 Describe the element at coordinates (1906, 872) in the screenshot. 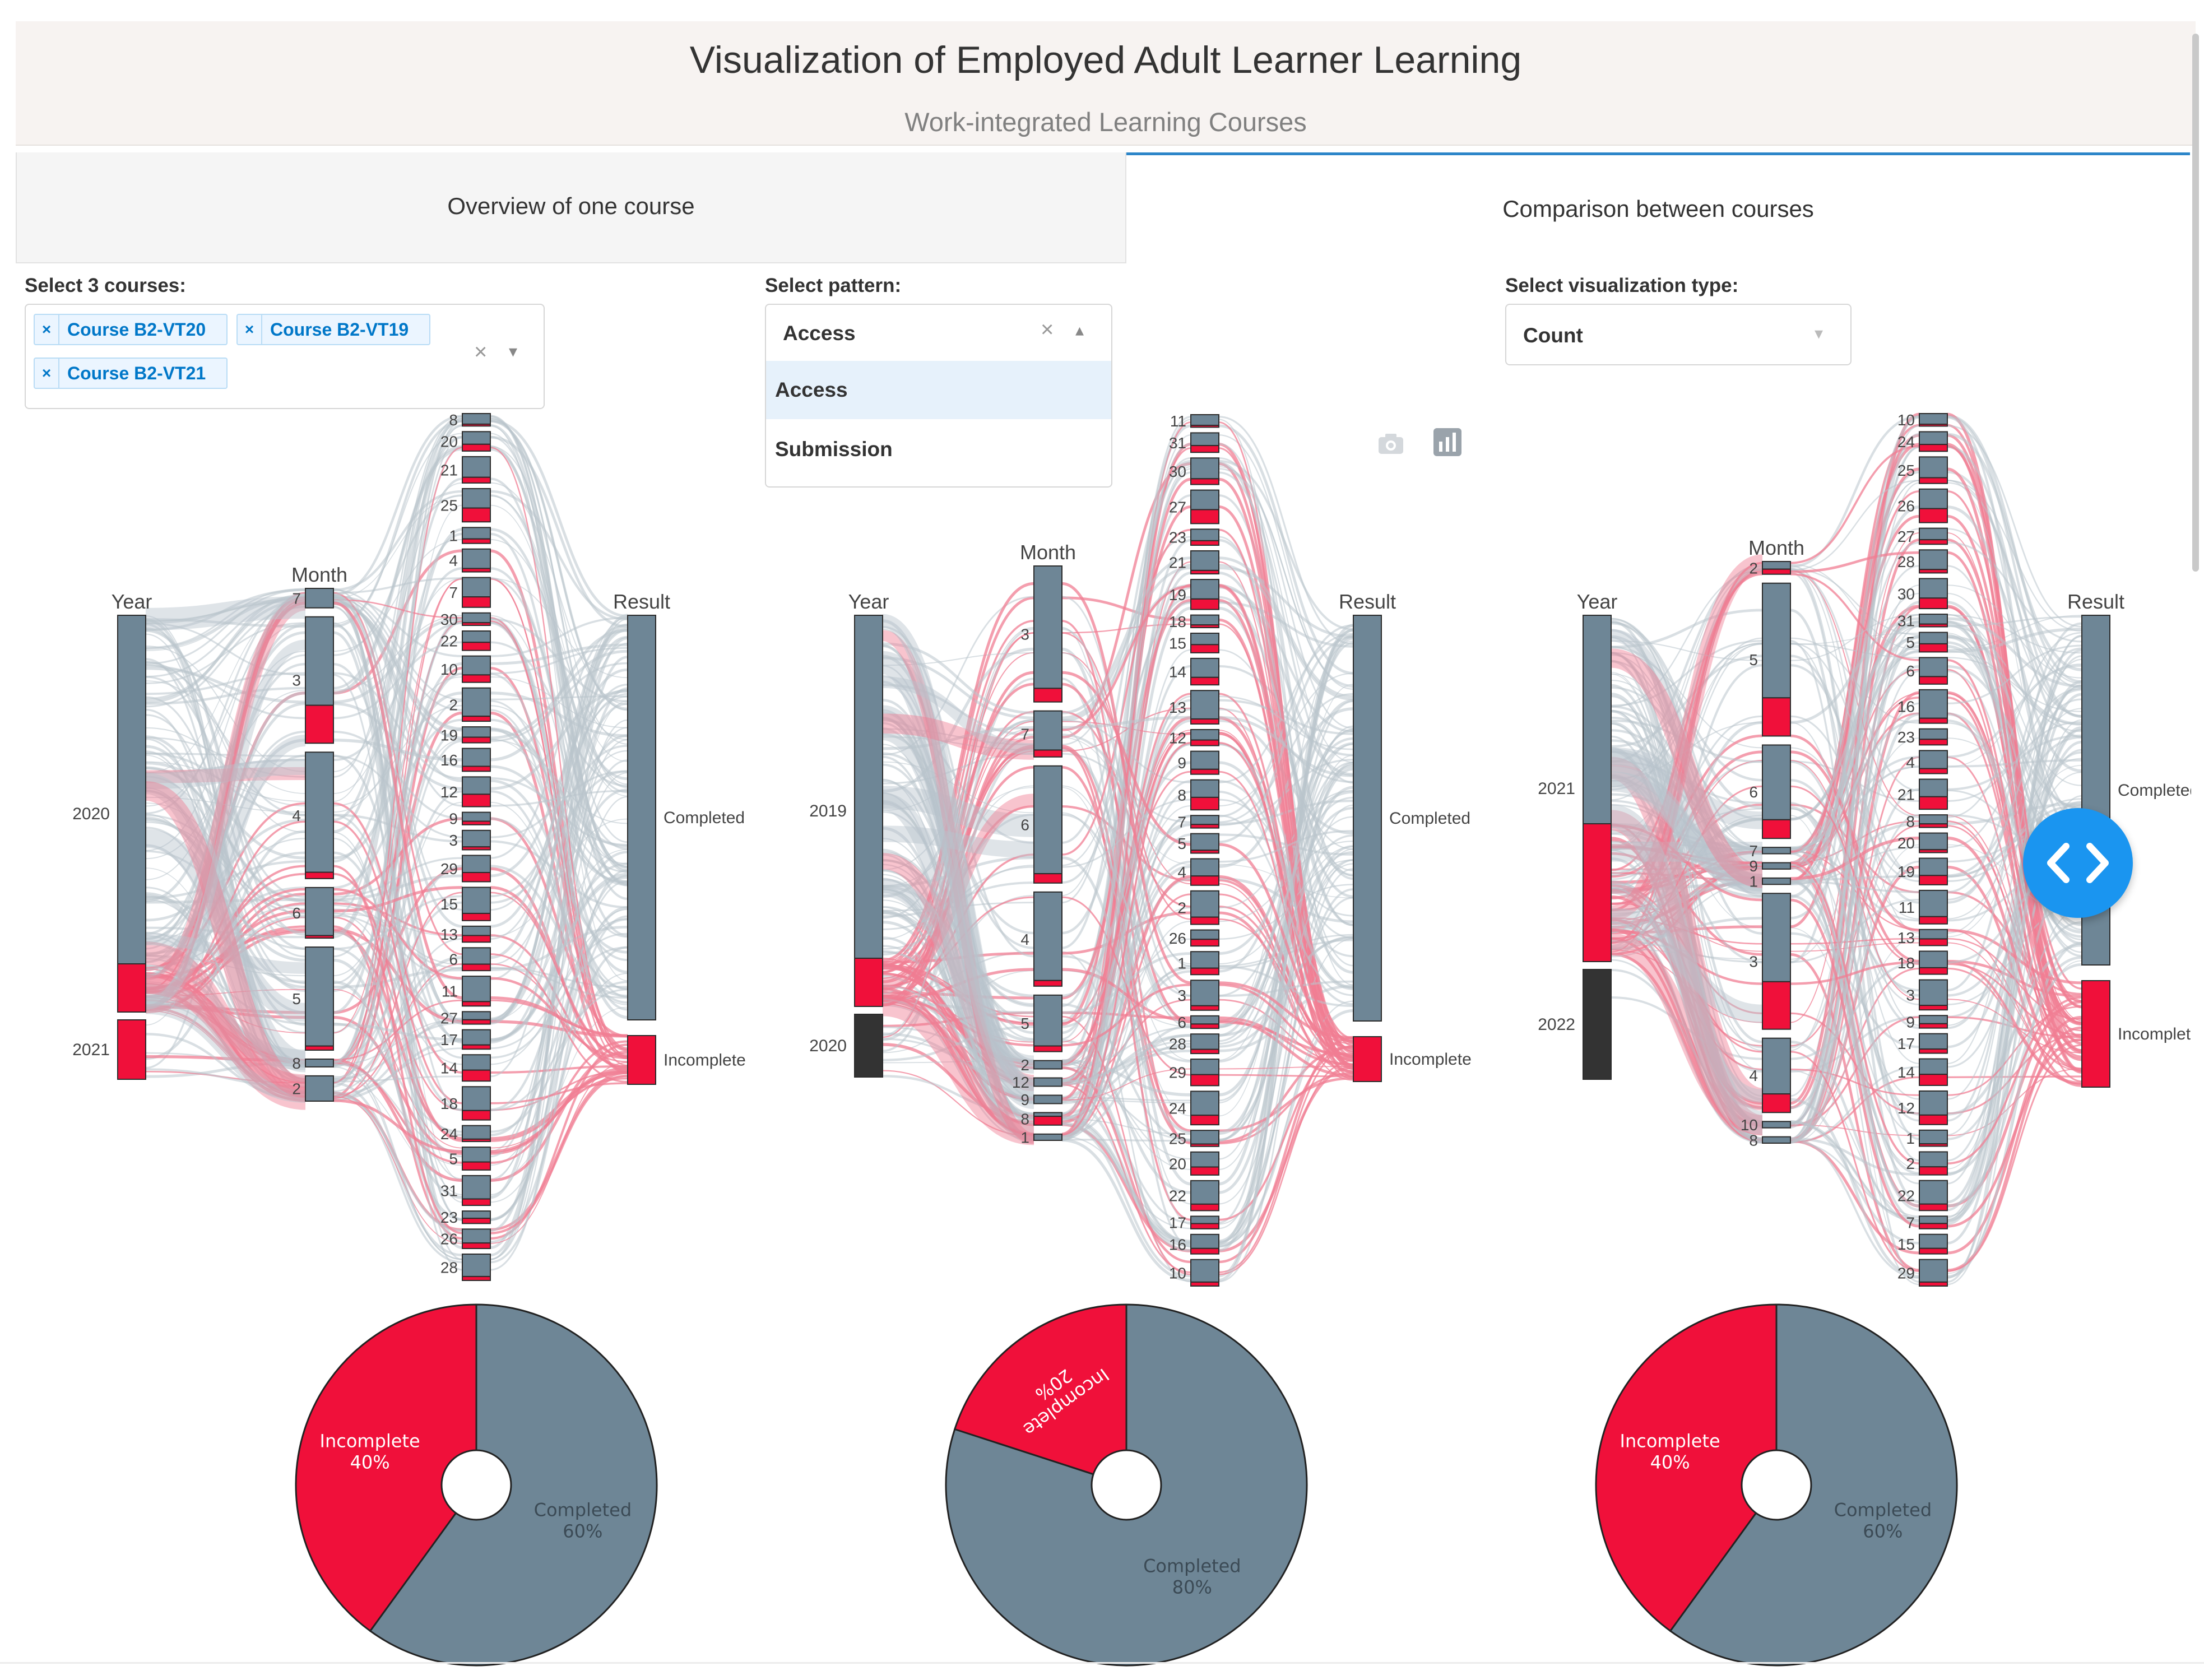

I see `category-label: 19` at that location.